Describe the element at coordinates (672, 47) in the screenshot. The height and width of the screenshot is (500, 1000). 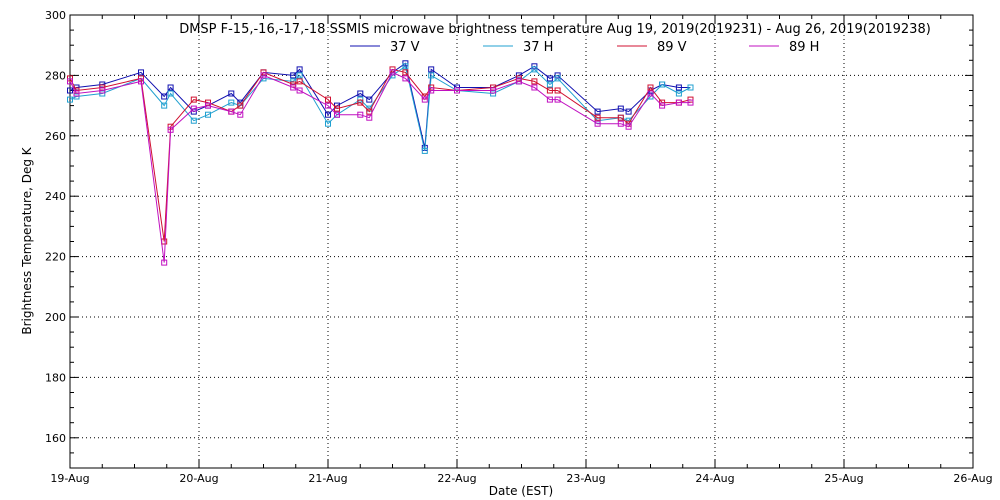
I see `legend-label: 89 V` at that location.